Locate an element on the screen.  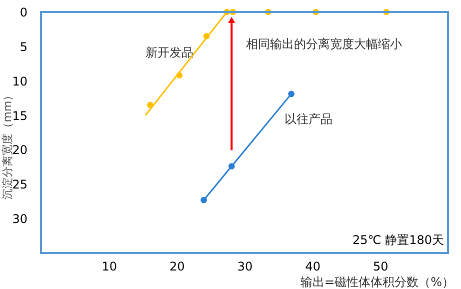
y-tick-label: 10 is located at coordinates (20, 81).